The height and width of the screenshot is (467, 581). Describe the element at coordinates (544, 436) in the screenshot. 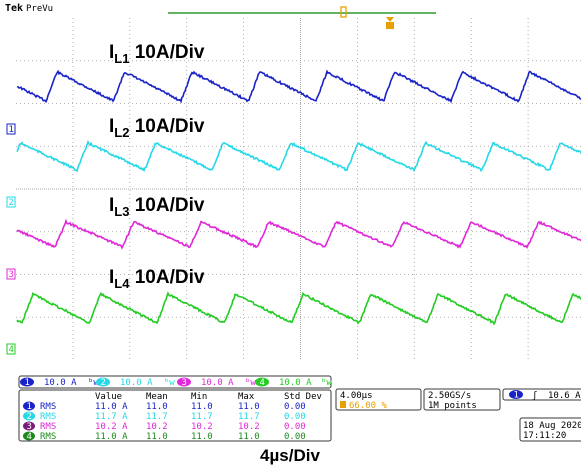

I see `time-text: 17:11:20` at that location.